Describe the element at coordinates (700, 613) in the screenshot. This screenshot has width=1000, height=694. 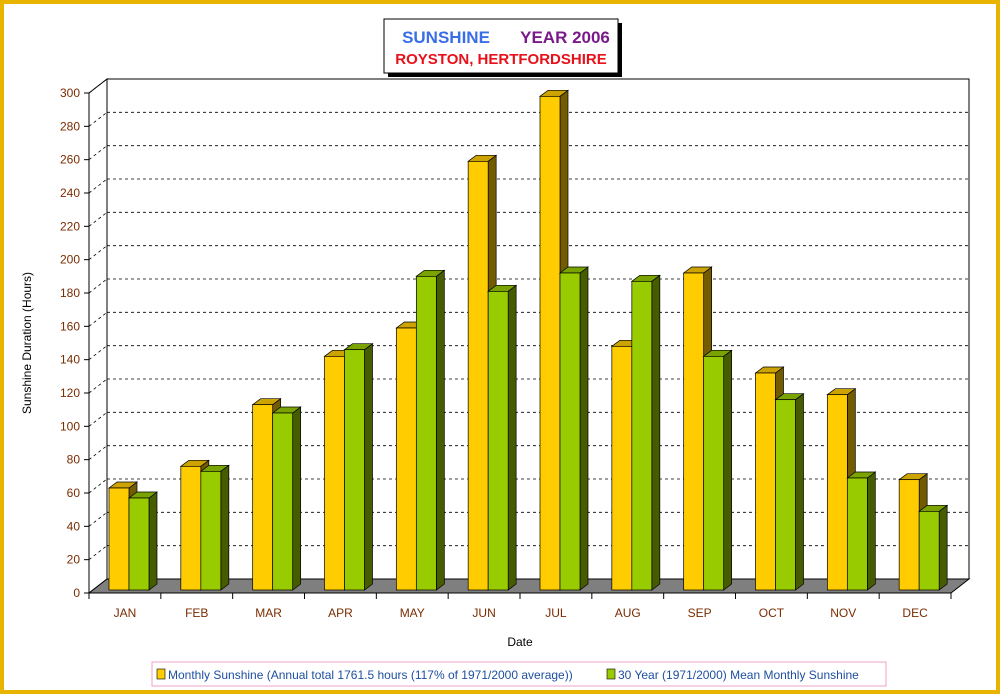
I see `x-tick-label: SEP` at that location.